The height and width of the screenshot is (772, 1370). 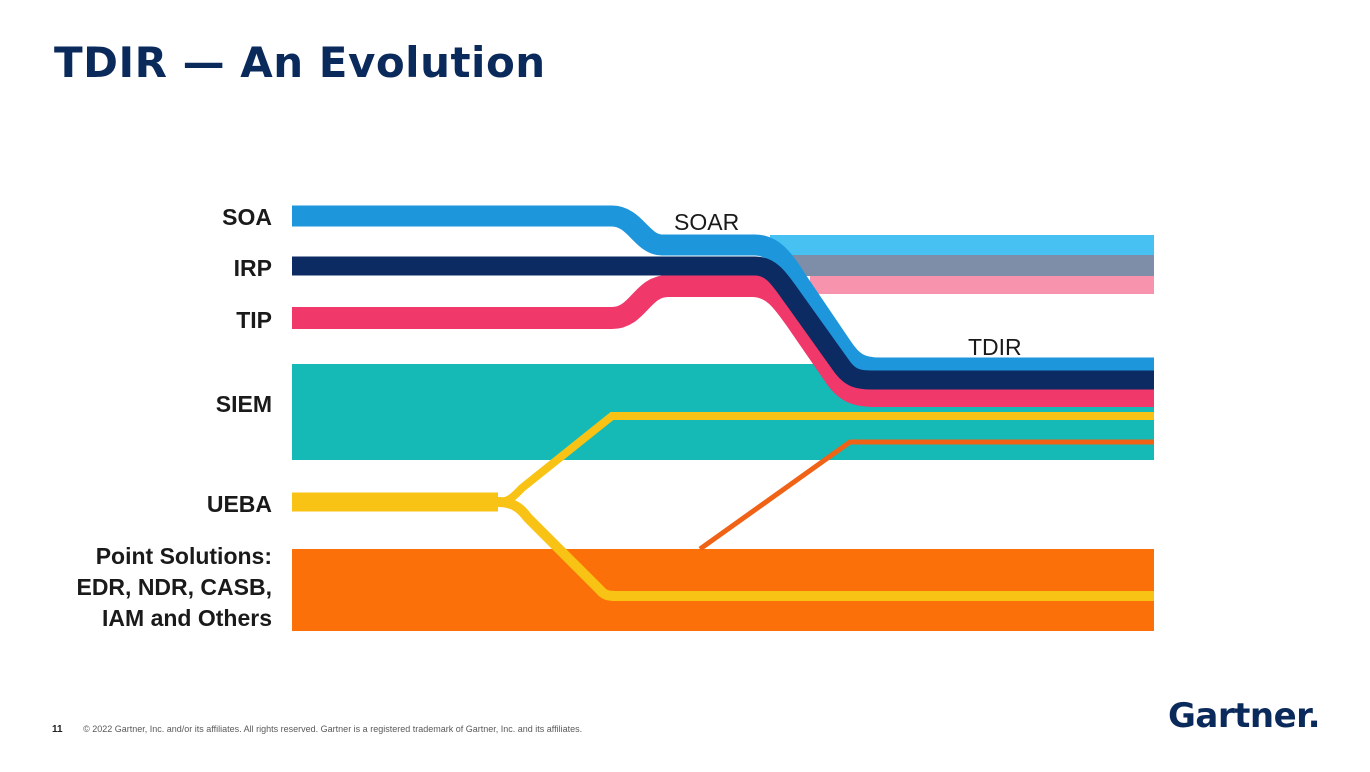 I want to click on point-solutions-band, so click(x=723, y=590).